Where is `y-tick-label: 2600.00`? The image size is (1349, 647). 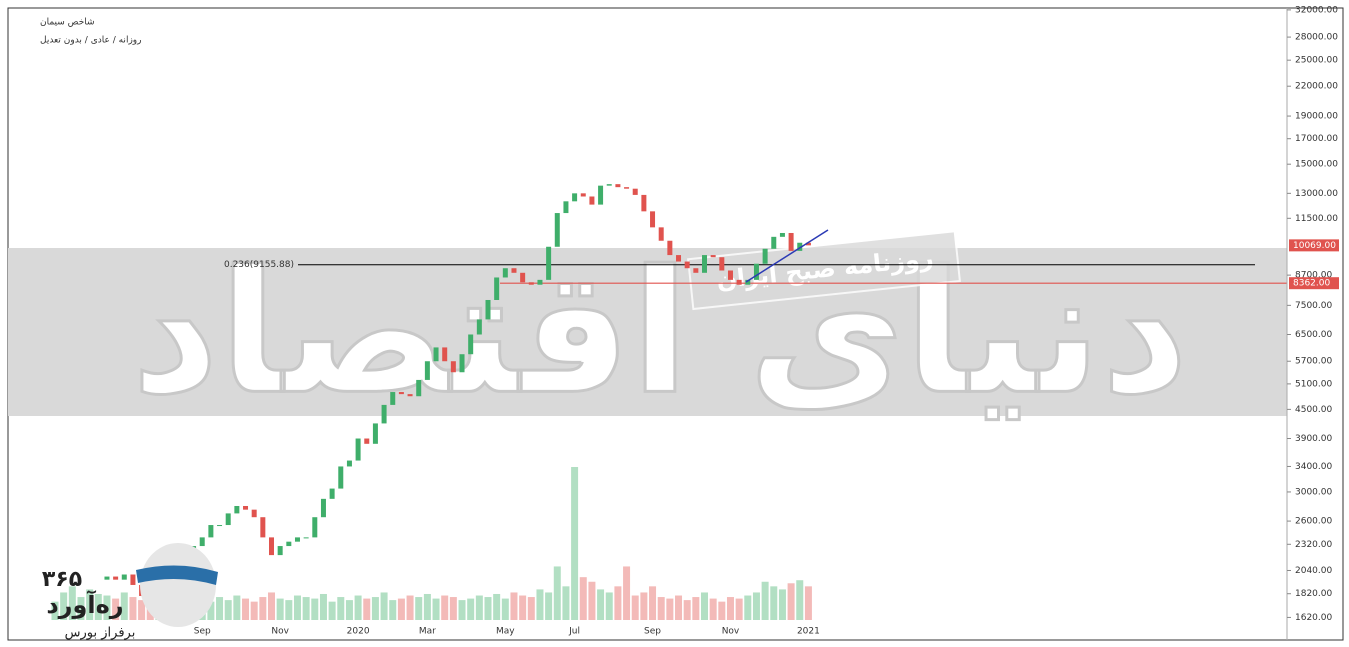
y-tick-label: 2600.00 is located at coordinates (1313, 522).